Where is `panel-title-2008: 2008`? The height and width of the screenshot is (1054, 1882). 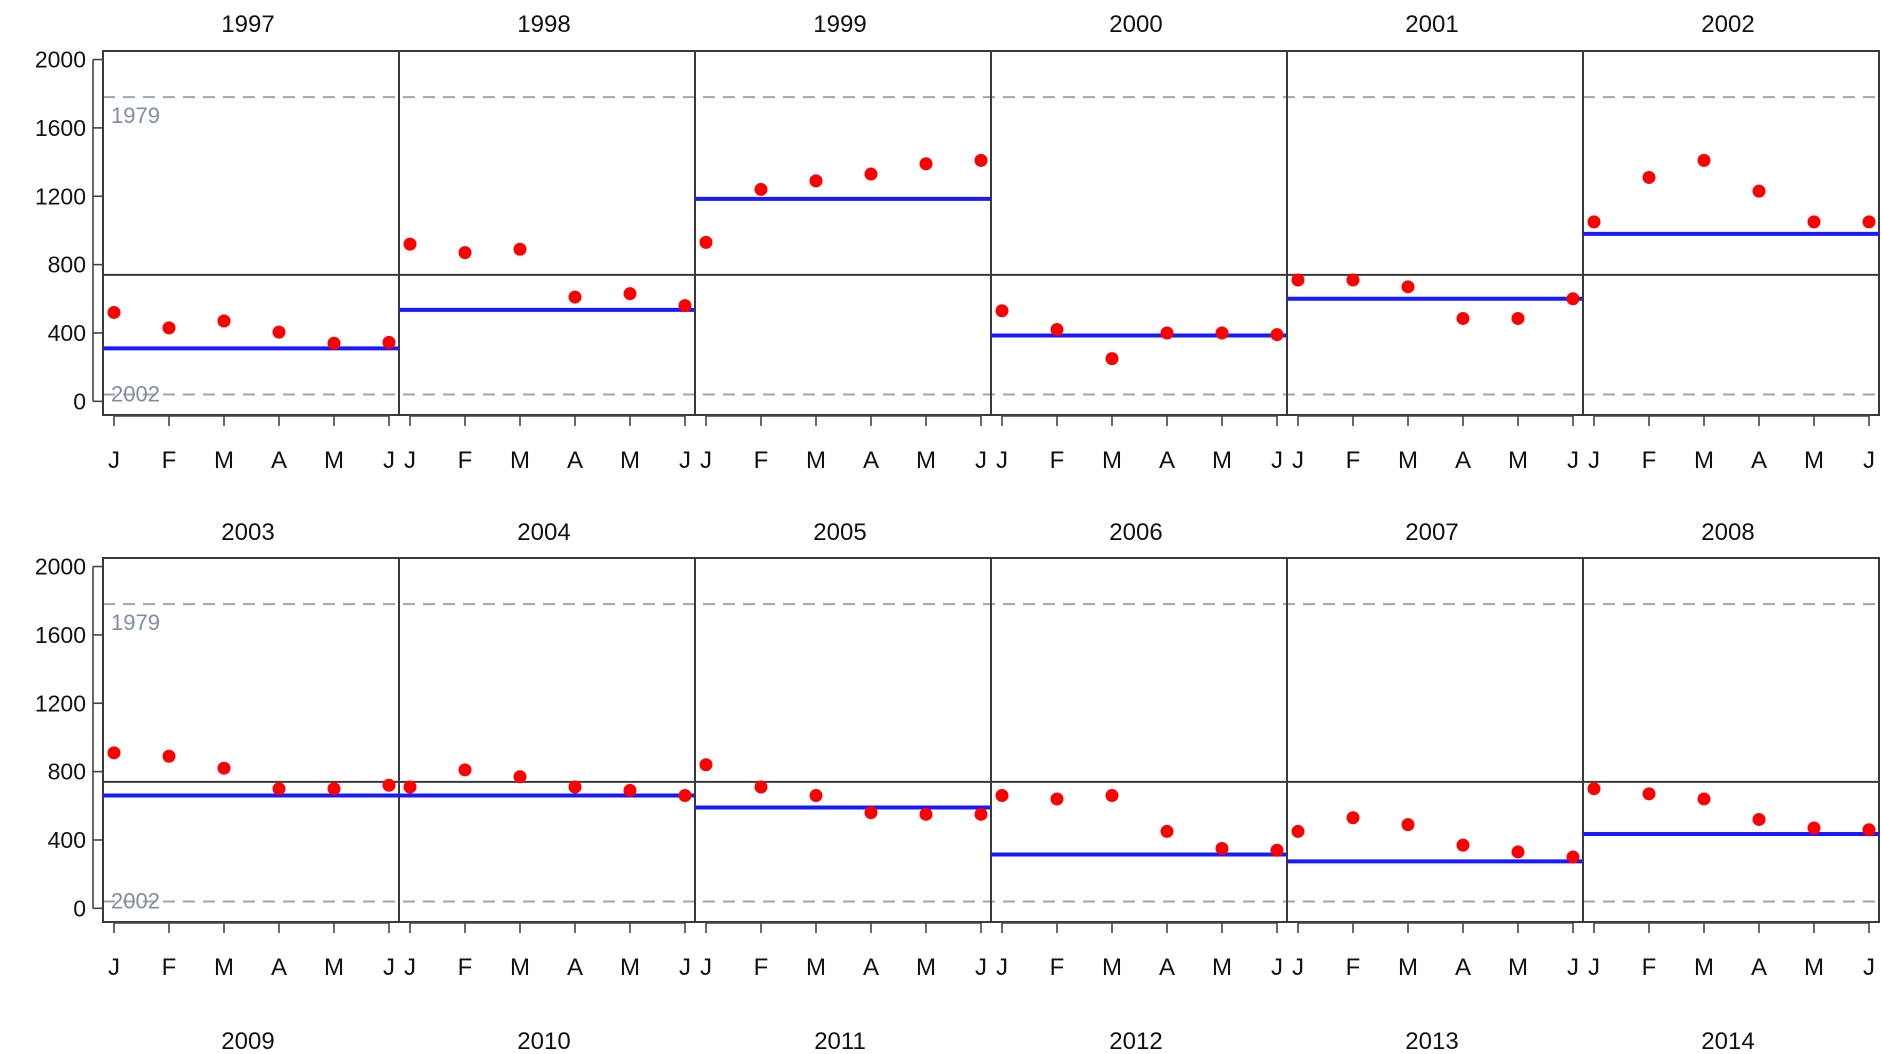 panel-title-2008: 2008 is located at coordinates (1727, 532).